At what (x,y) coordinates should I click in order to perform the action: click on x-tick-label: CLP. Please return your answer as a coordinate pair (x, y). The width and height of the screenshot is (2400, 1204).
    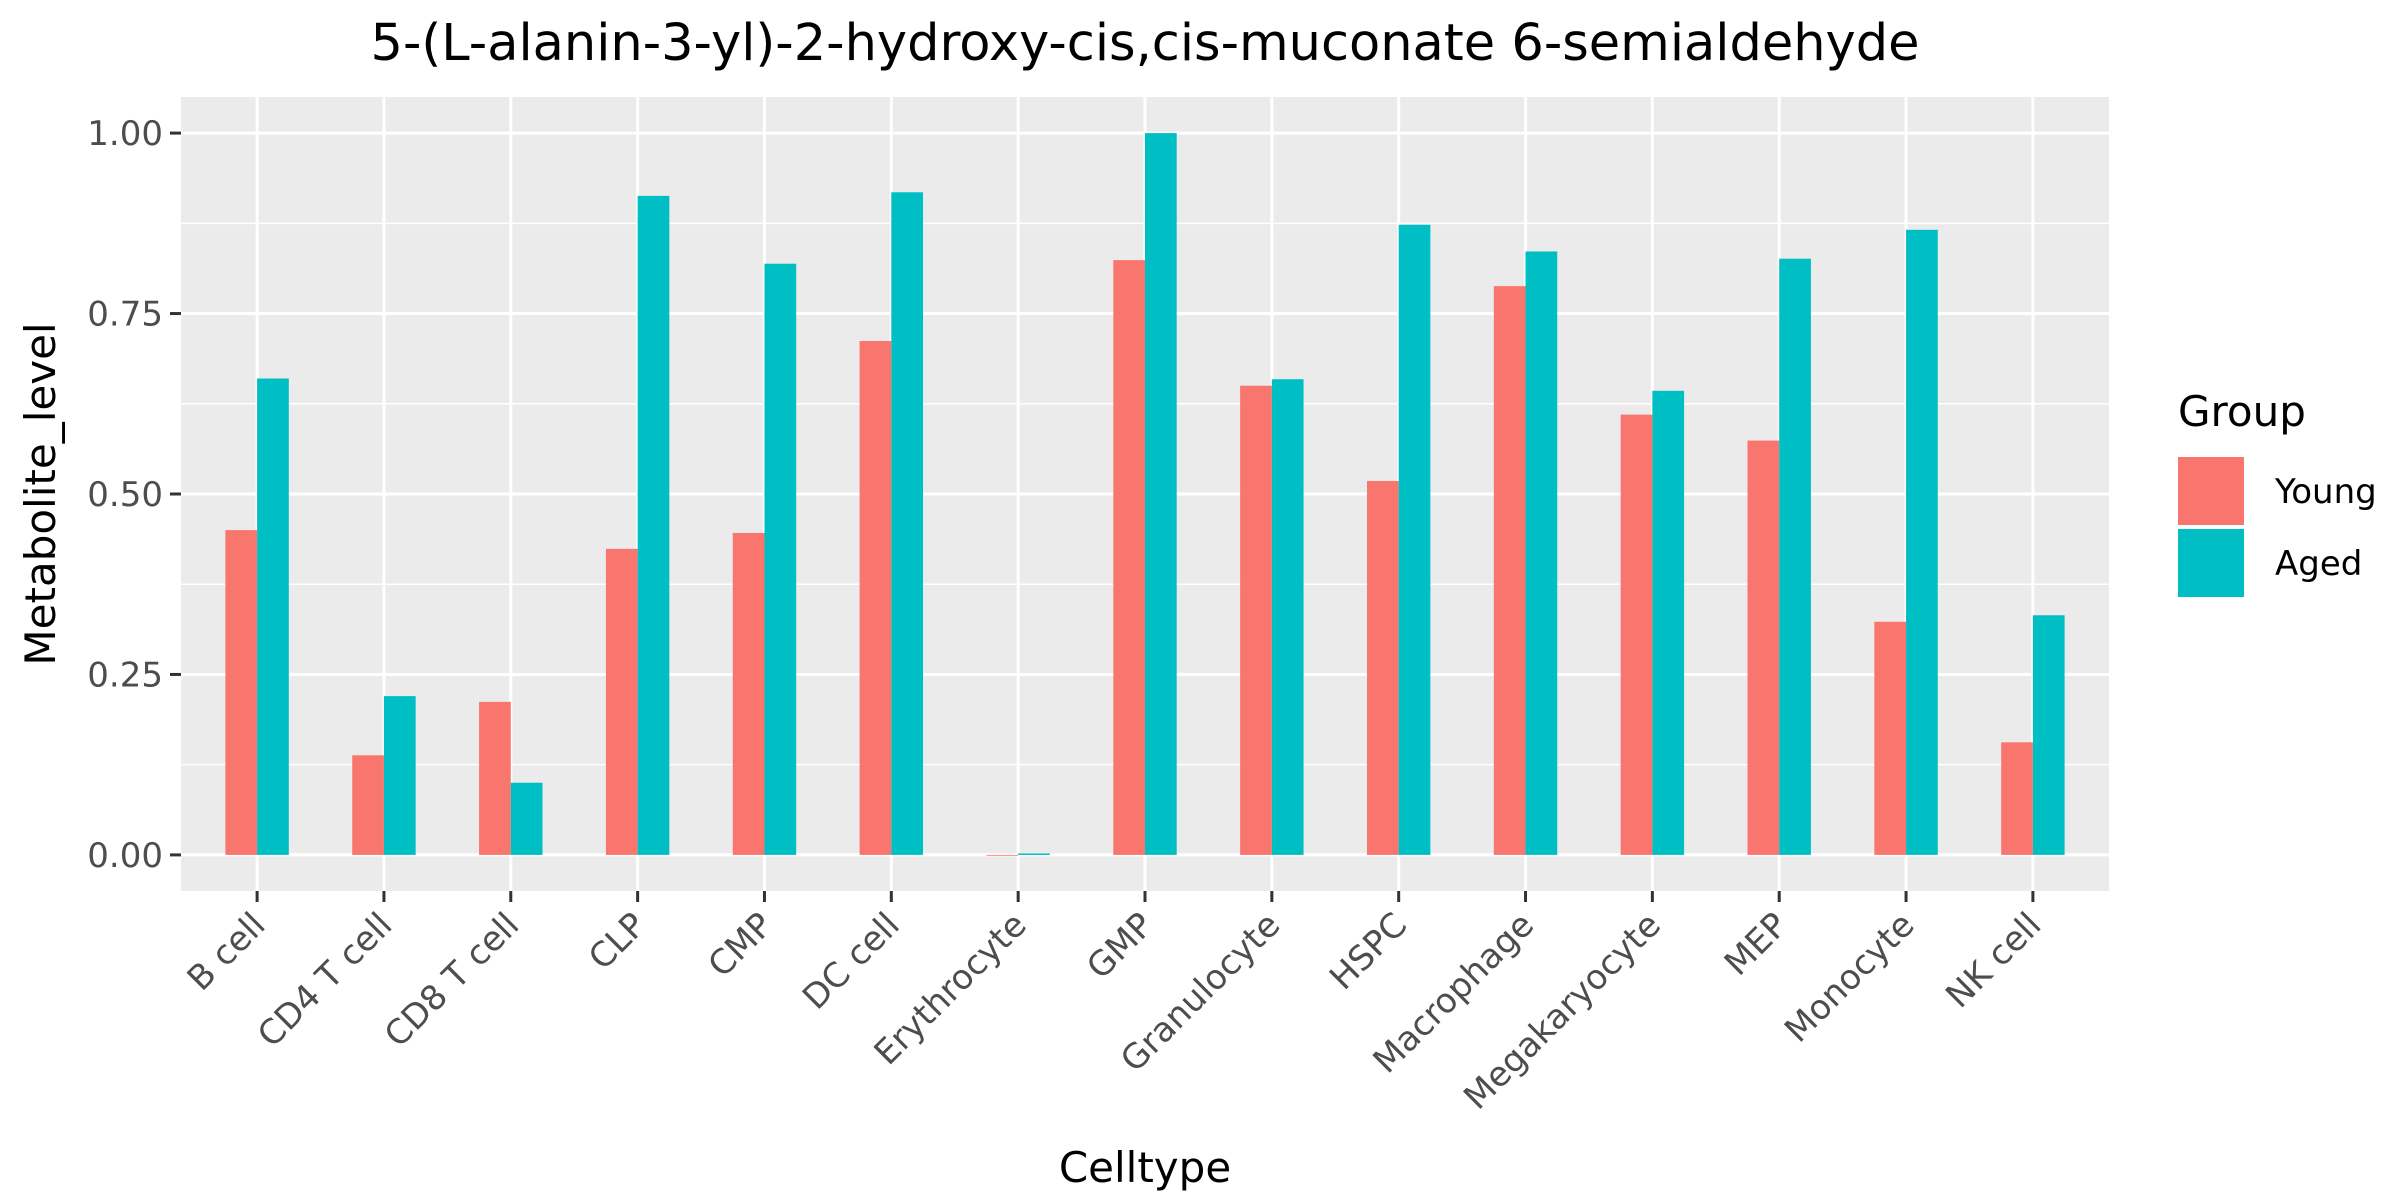
    Looking at the image, I should click on (617, 941).